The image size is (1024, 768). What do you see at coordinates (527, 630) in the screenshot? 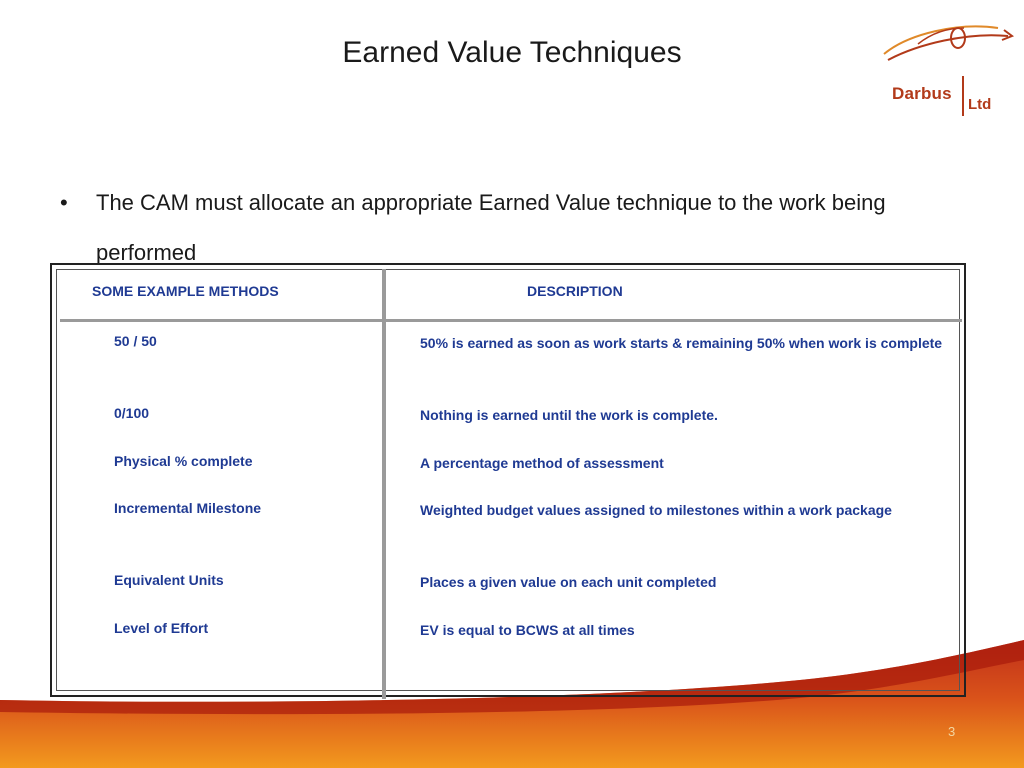
I see `description-cell: EV is equal to BCWS at all times` at bounding box center [527, 630].